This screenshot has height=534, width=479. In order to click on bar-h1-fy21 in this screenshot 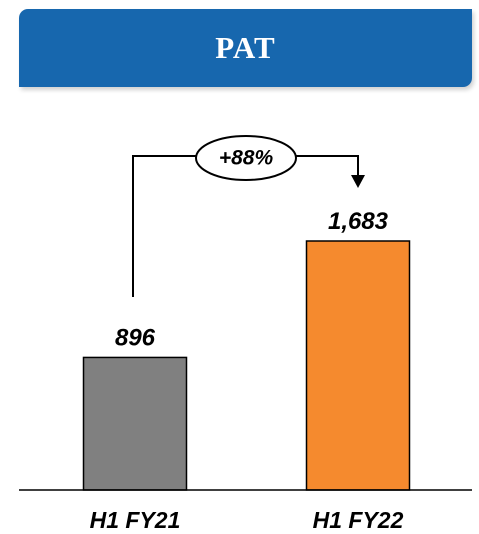, I will do `click(135, 423)`.